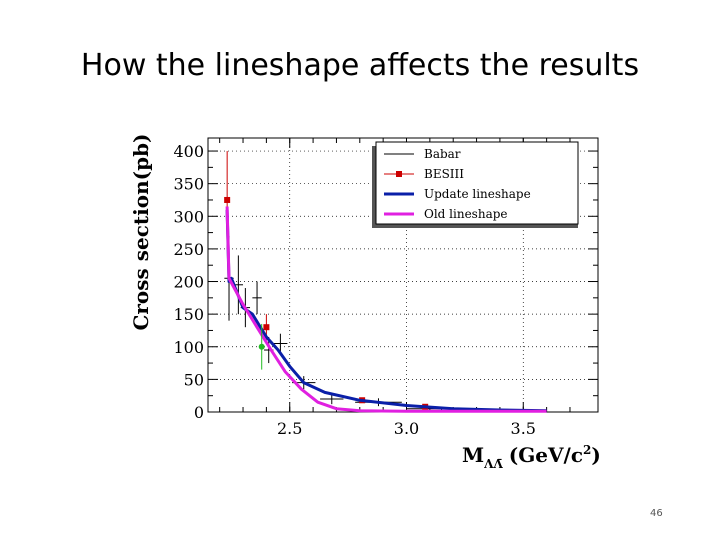 The width and height of the screenshot is (720, 540). What do you see at coordinates (188, 184) in the screenshot?
I see `y-tick-label: 350` at bounding box center [188, 184].